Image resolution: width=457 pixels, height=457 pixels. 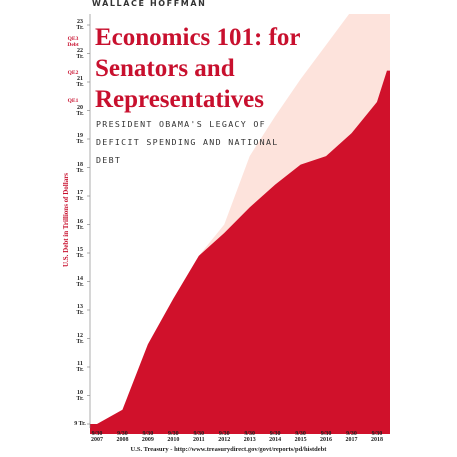 What do you see at coordinates (80, 196) in the screenshot?
I see `y-tick-label: 17 Tr.` at bounding box center [80, 196].